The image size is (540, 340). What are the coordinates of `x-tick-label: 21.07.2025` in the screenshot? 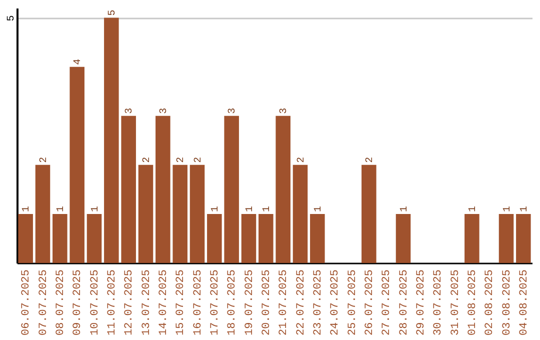 It's located at (284, 303).